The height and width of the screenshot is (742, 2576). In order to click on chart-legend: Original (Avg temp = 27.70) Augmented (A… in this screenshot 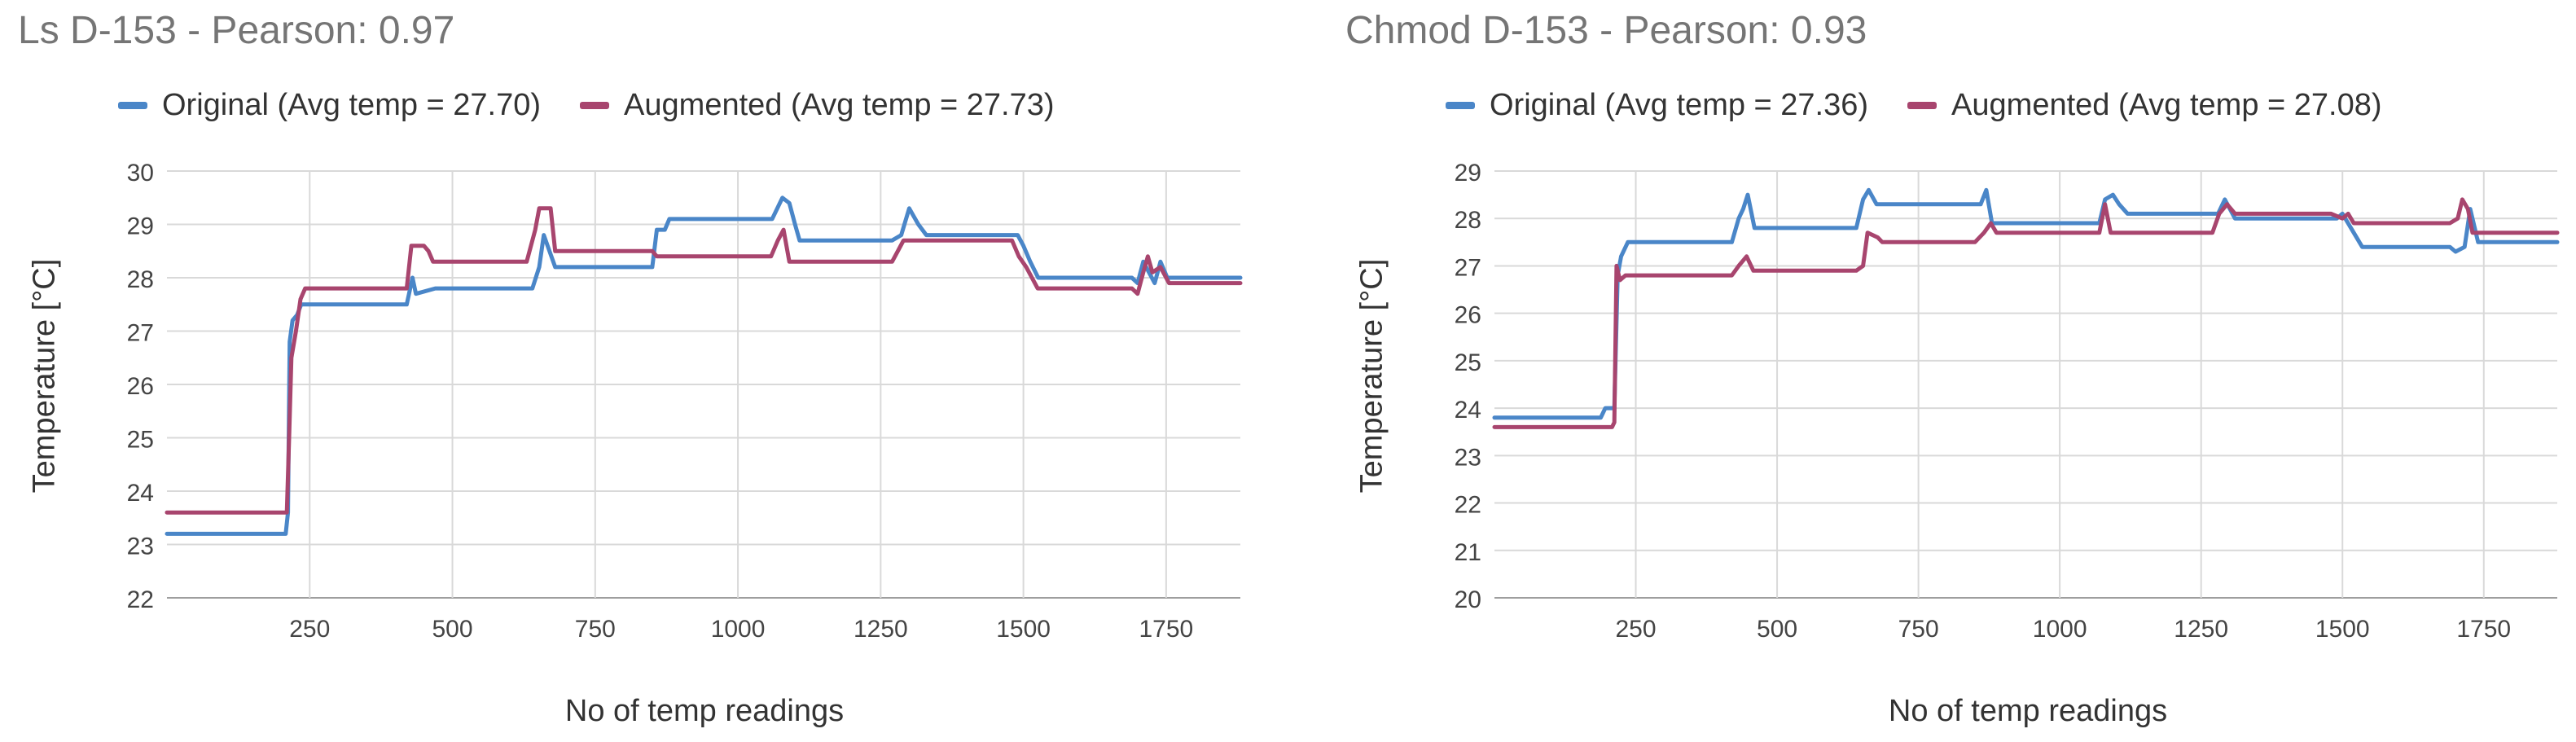, I will do `click(606, 105)`.